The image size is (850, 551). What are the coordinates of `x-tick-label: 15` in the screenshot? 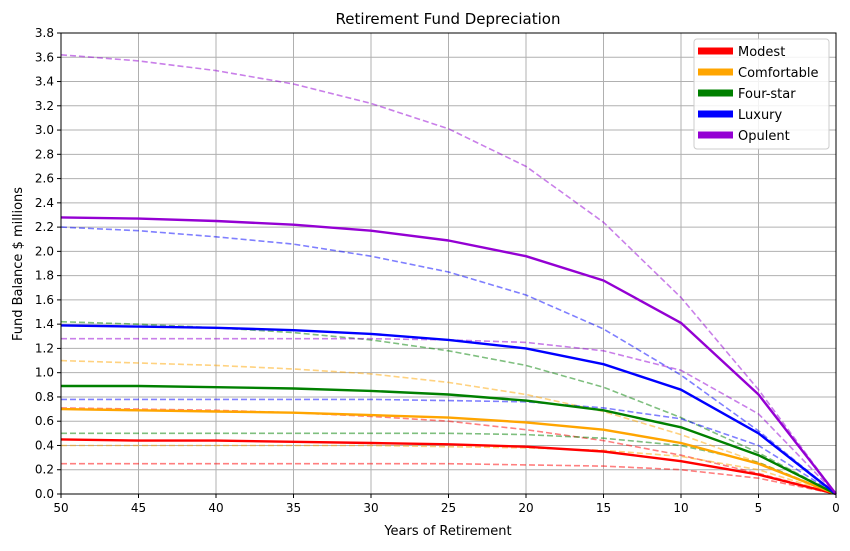 It's located at (603, 508).